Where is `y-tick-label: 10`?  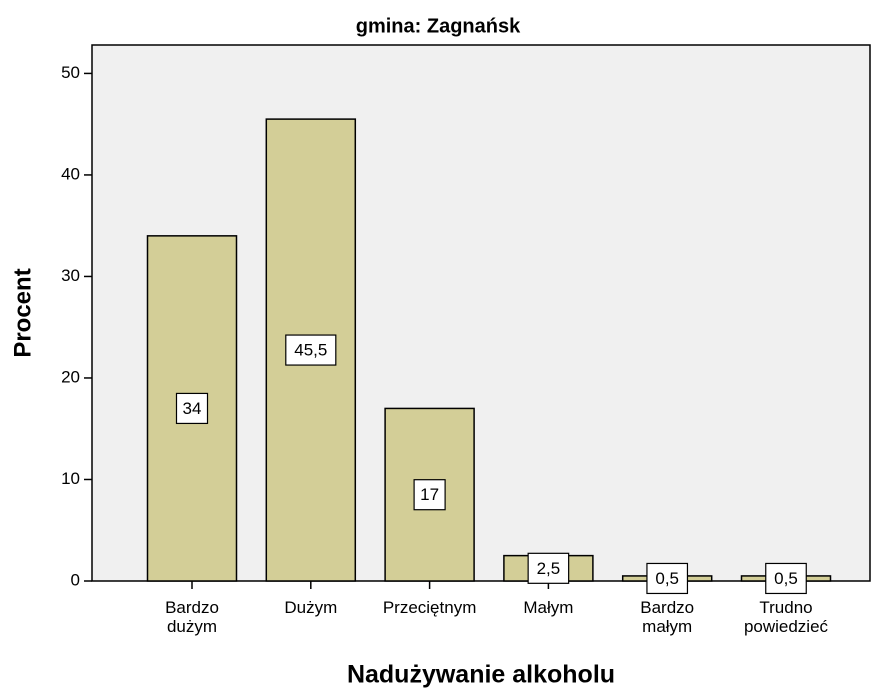 y-tick-label: 10 is located at coordinates (70, 478).